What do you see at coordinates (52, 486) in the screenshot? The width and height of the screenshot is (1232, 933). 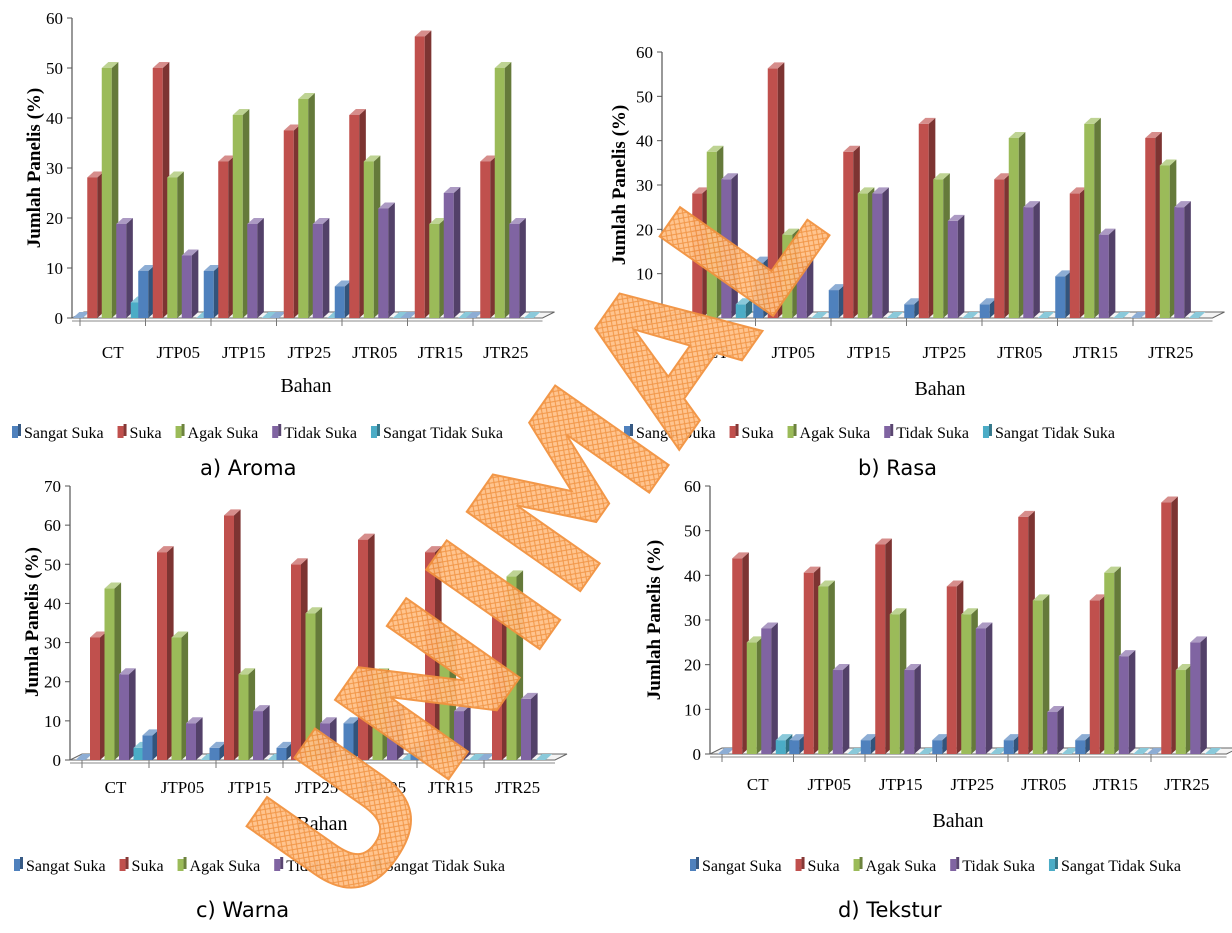 I see `y-tick-label: 70` at bounding box center [52, 486].